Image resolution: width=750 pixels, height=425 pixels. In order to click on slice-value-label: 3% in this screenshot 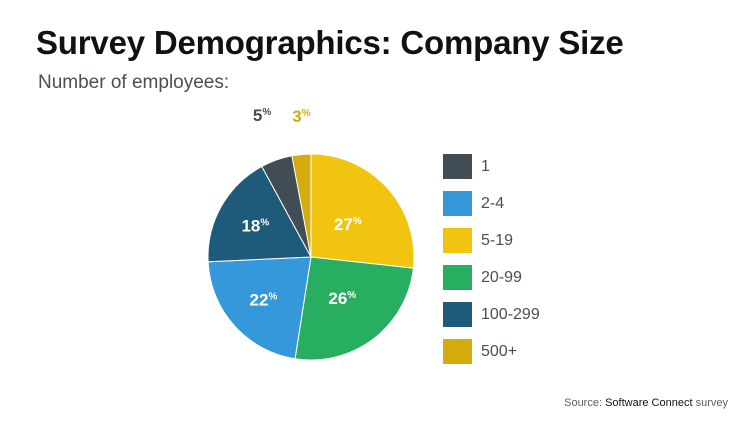, I will do `click(301, 116)`.